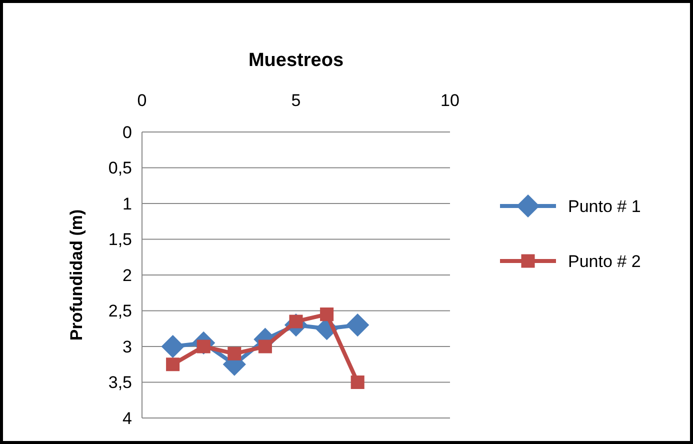 This screenshot has width=693, height=444. What do you see at coordinates (127, 132) in the screenshot?
I see `y-tick-label: 0` at bounding box center [127, 132].